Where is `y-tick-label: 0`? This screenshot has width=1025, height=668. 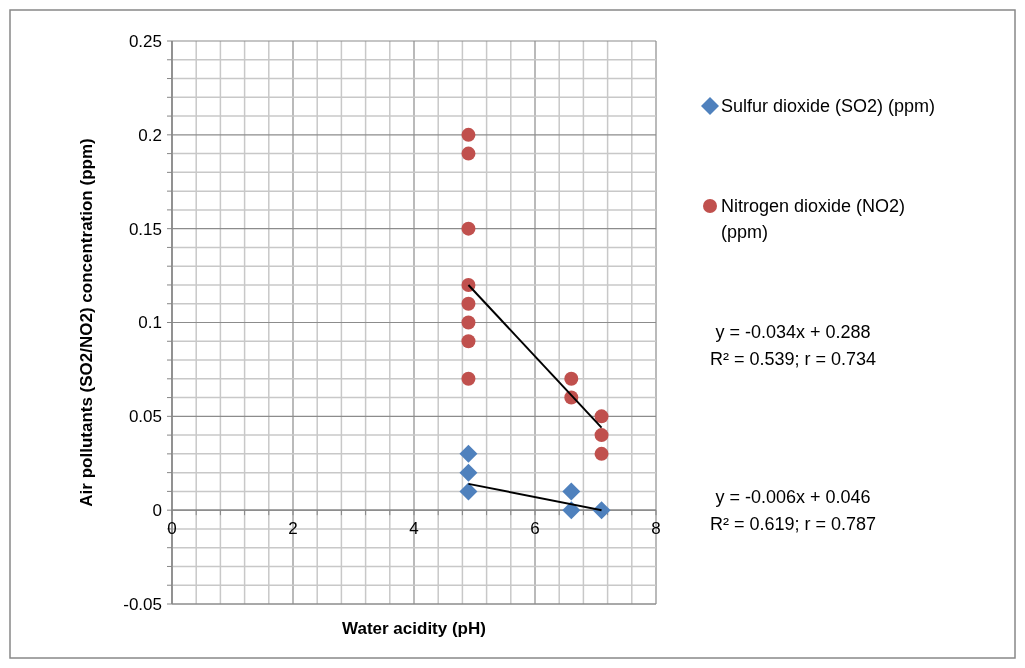
y-tick-label: 0 is located at coordinates (157, 511).